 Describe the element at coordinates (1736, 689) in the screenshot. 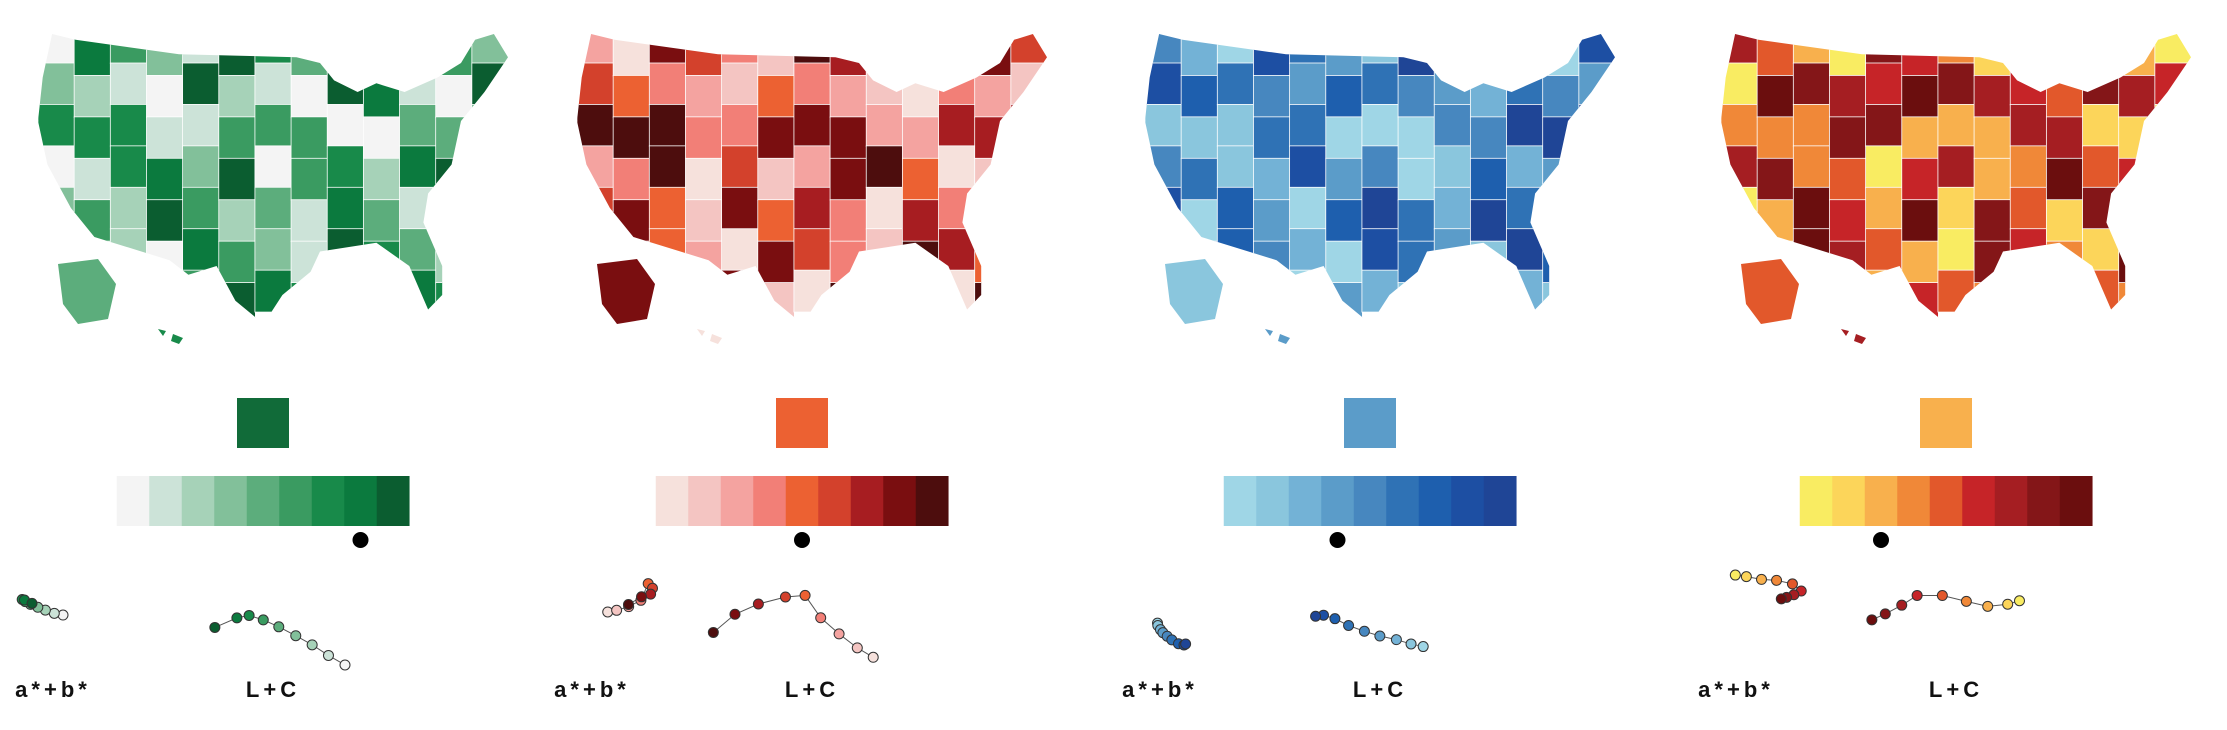

I see `ab-label: a*+b*` at that location.